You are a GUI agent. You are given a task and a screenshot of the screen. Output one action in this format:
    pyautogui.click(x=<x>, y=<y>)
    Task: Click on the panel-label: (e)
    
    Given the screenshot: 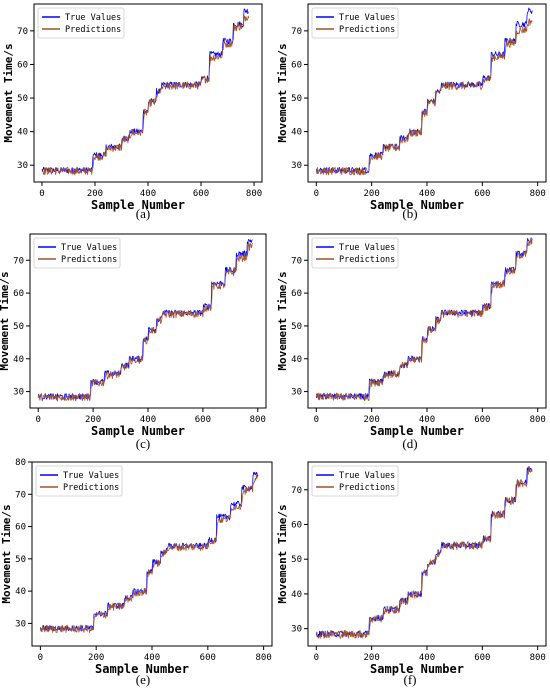 What is the action you would take?
    pyautogui.click(x=143, y=679)
    